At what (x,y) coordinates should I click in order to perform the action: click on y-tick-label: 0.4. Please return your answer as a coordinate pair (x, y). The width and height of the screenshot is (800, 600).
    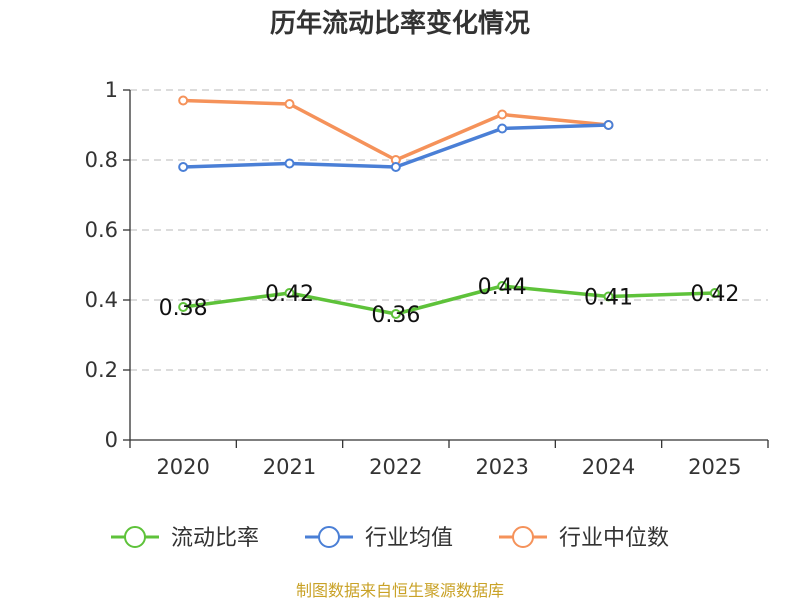
    Looking at the image, I should click on (101, 300).